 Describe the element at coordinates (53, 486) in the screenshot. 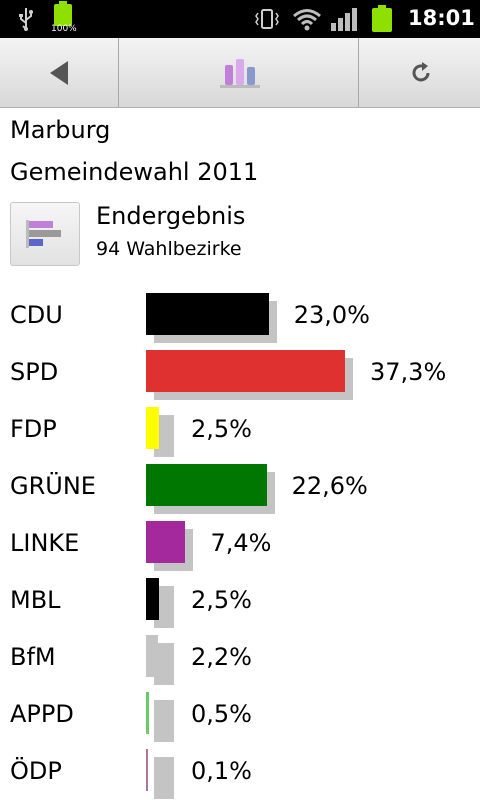

I see `party-label: GRÜNE` at that location.